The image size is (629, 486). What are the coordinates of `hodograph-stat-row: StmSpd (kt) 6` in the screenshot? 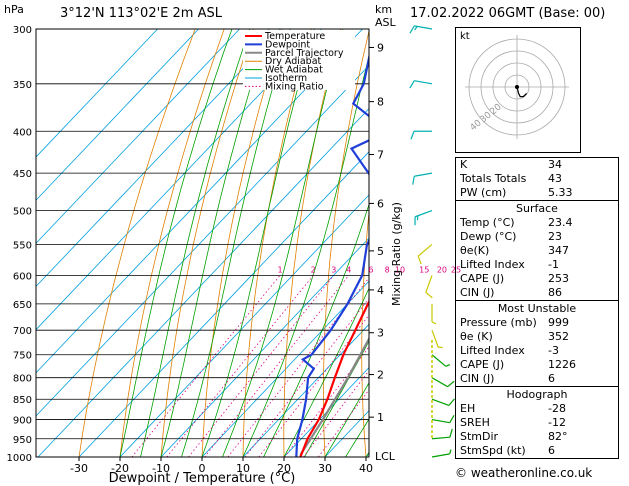 It's located at (537, 451).